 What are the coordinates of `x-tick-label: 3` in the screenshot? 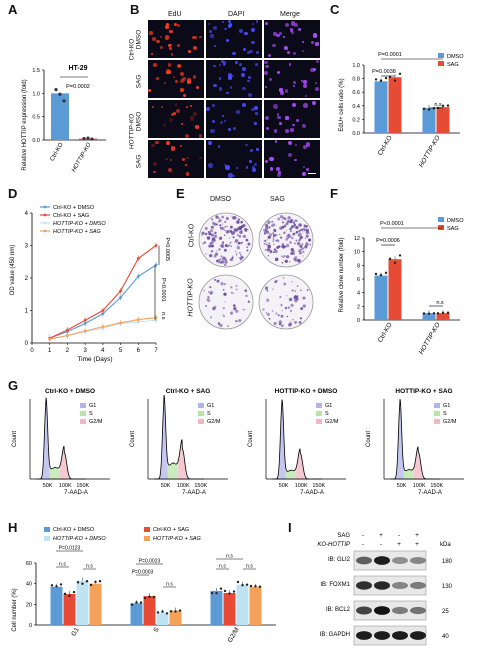 It's located at (85, 351).